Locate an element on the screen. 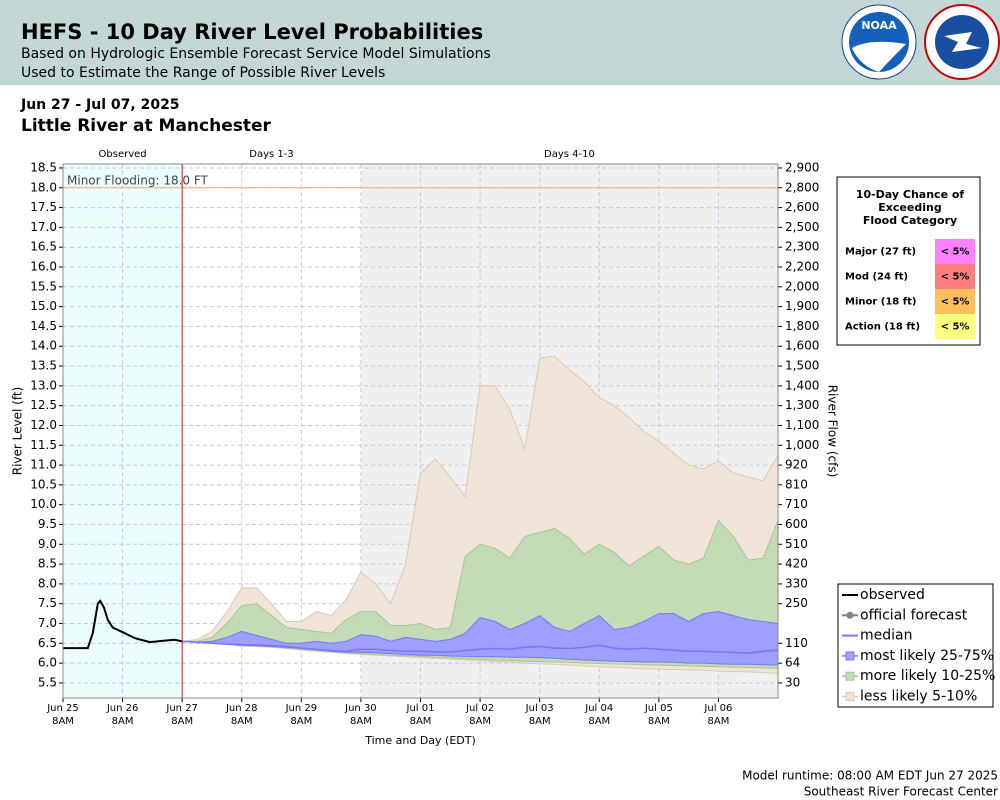 The width and height of the screenshot is (1000, 800). y2-tick-label: 110 is located at coordinates (796, 643).